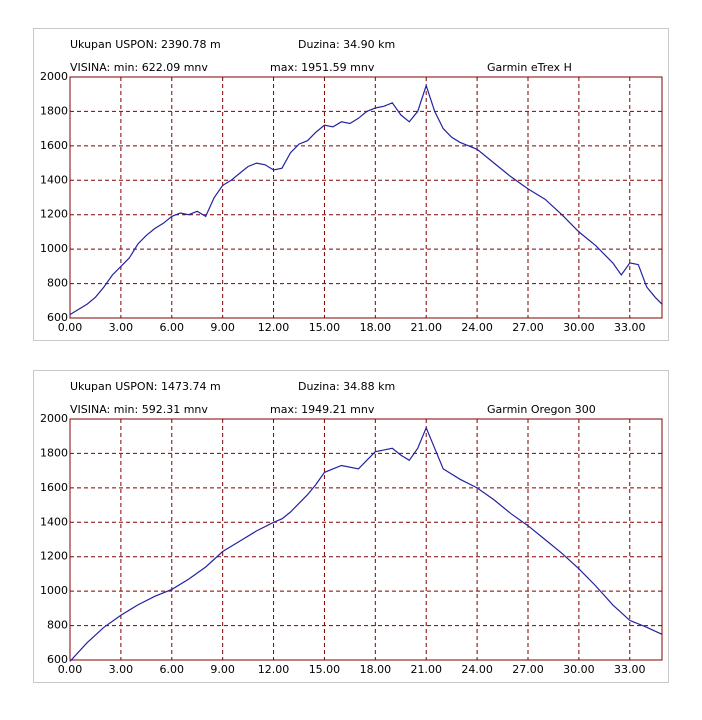 This screenshot has width=702, height=720. What do you see at coordinates (145, 44) in the screenshot?
I see `annotation: Ukupan USPON: 2390.78 m` at bounding box center [145, 44].